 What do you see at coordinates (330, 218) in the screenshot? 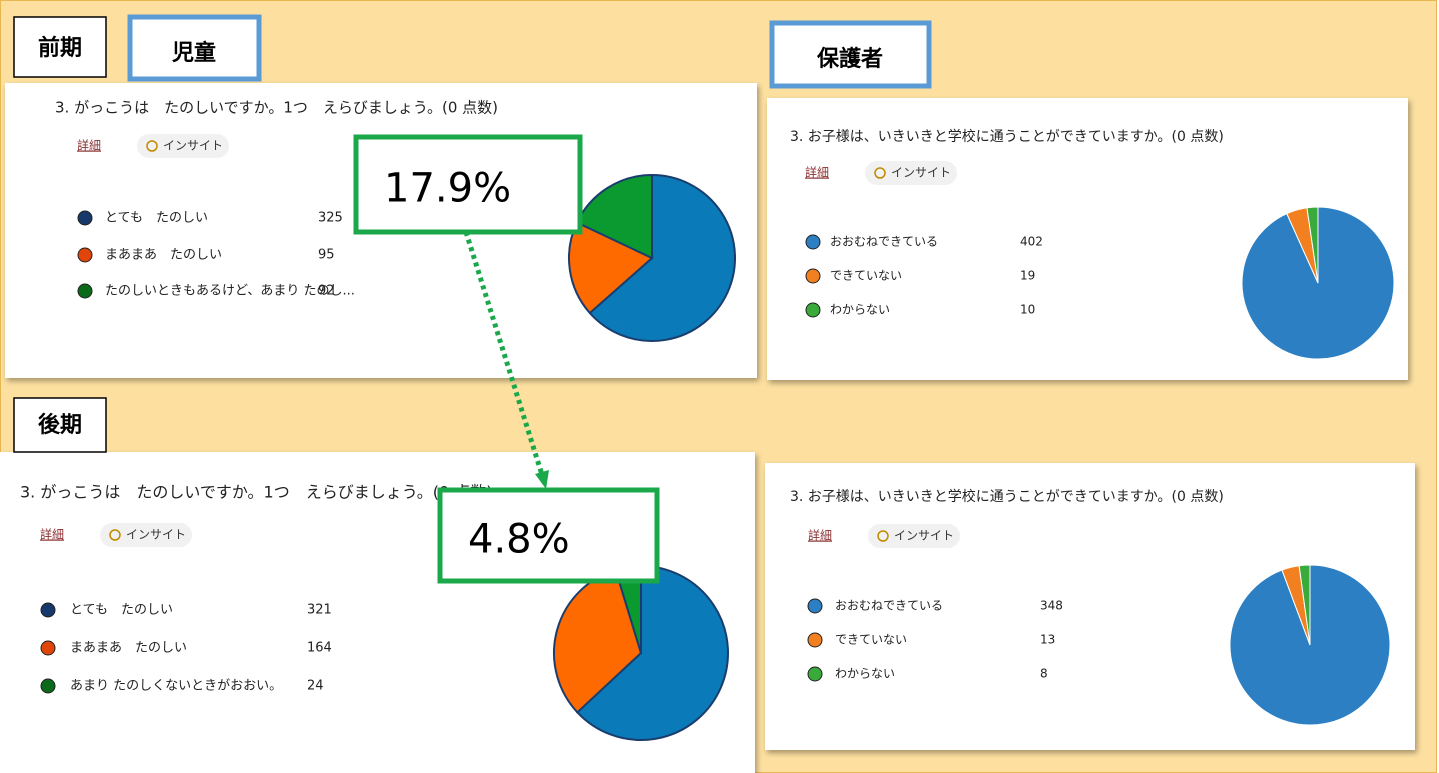
I see `legend-value: 325` at bounding box center [330, 218].